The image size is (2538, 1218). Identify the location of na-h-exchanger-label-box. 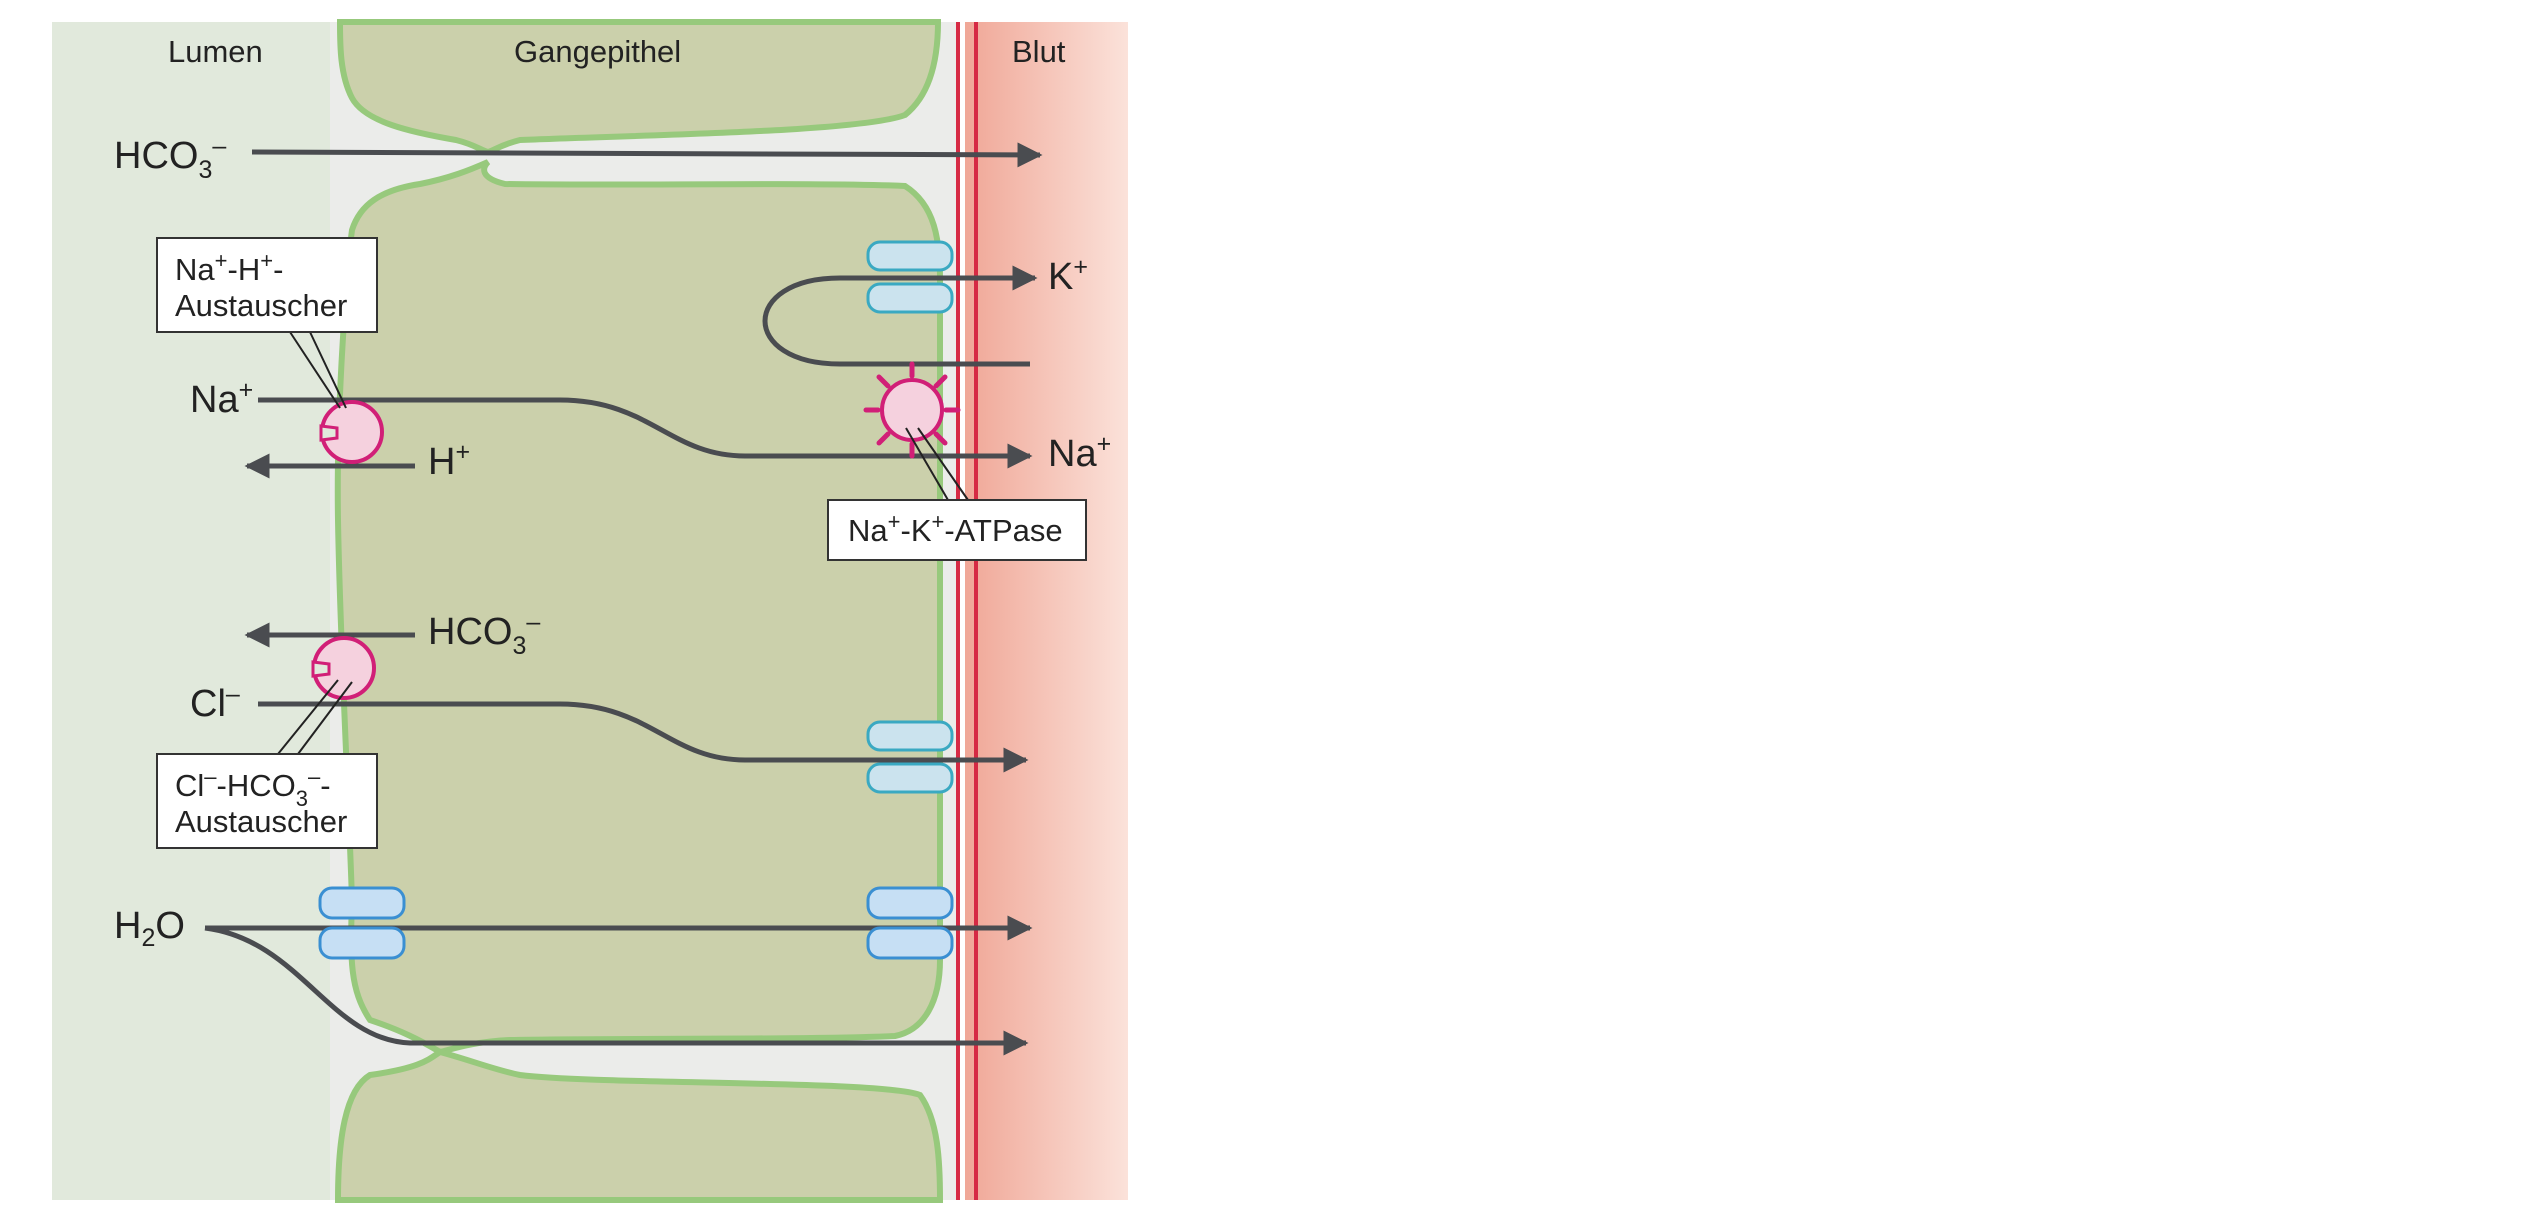
(267, 285).